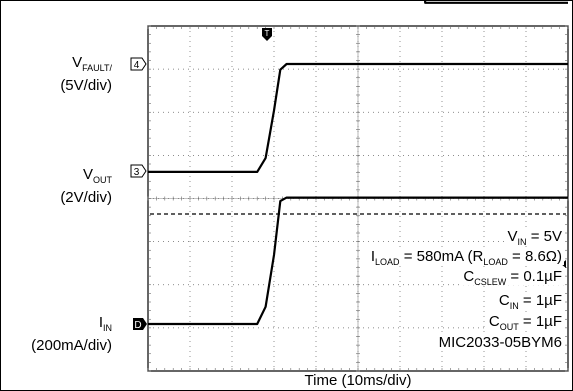  What do you see at coordinates (490, 282) in the screenshot?
I see `annotation-subscript: CSLEW` at bounding box center [490, 282].